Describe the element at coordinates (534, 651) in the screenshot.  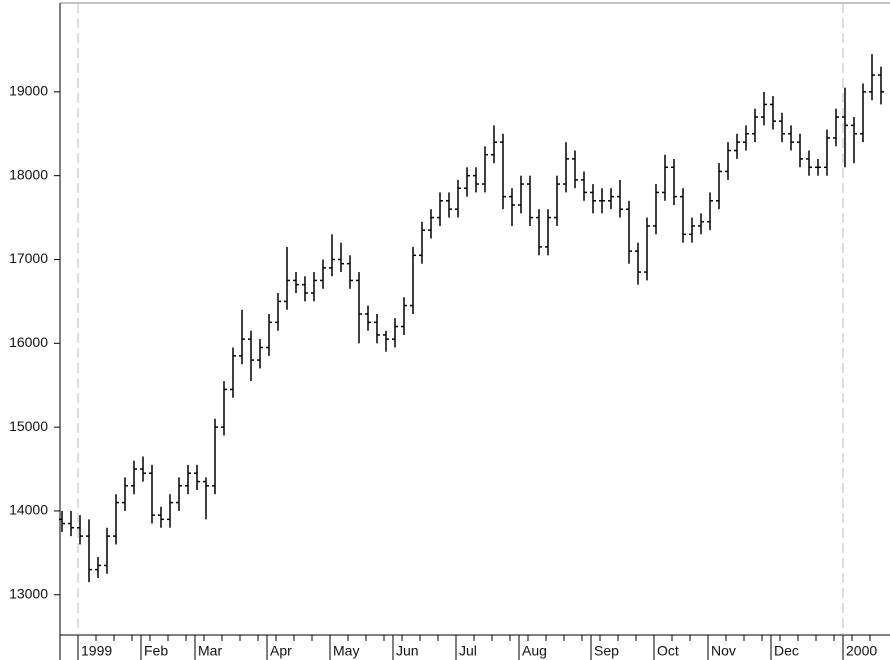
I see `x-tick-label: Aug` at that location.